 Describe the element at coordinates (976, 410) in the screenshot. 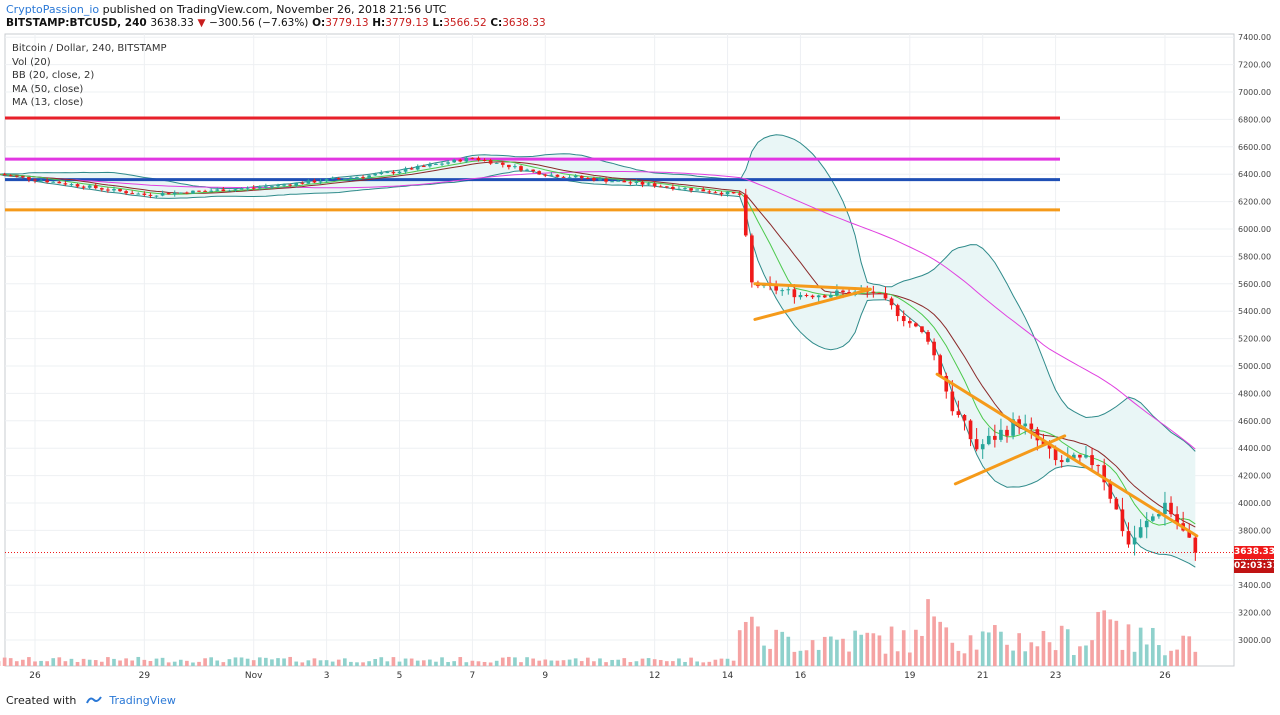

I see `trendlines` at that location.